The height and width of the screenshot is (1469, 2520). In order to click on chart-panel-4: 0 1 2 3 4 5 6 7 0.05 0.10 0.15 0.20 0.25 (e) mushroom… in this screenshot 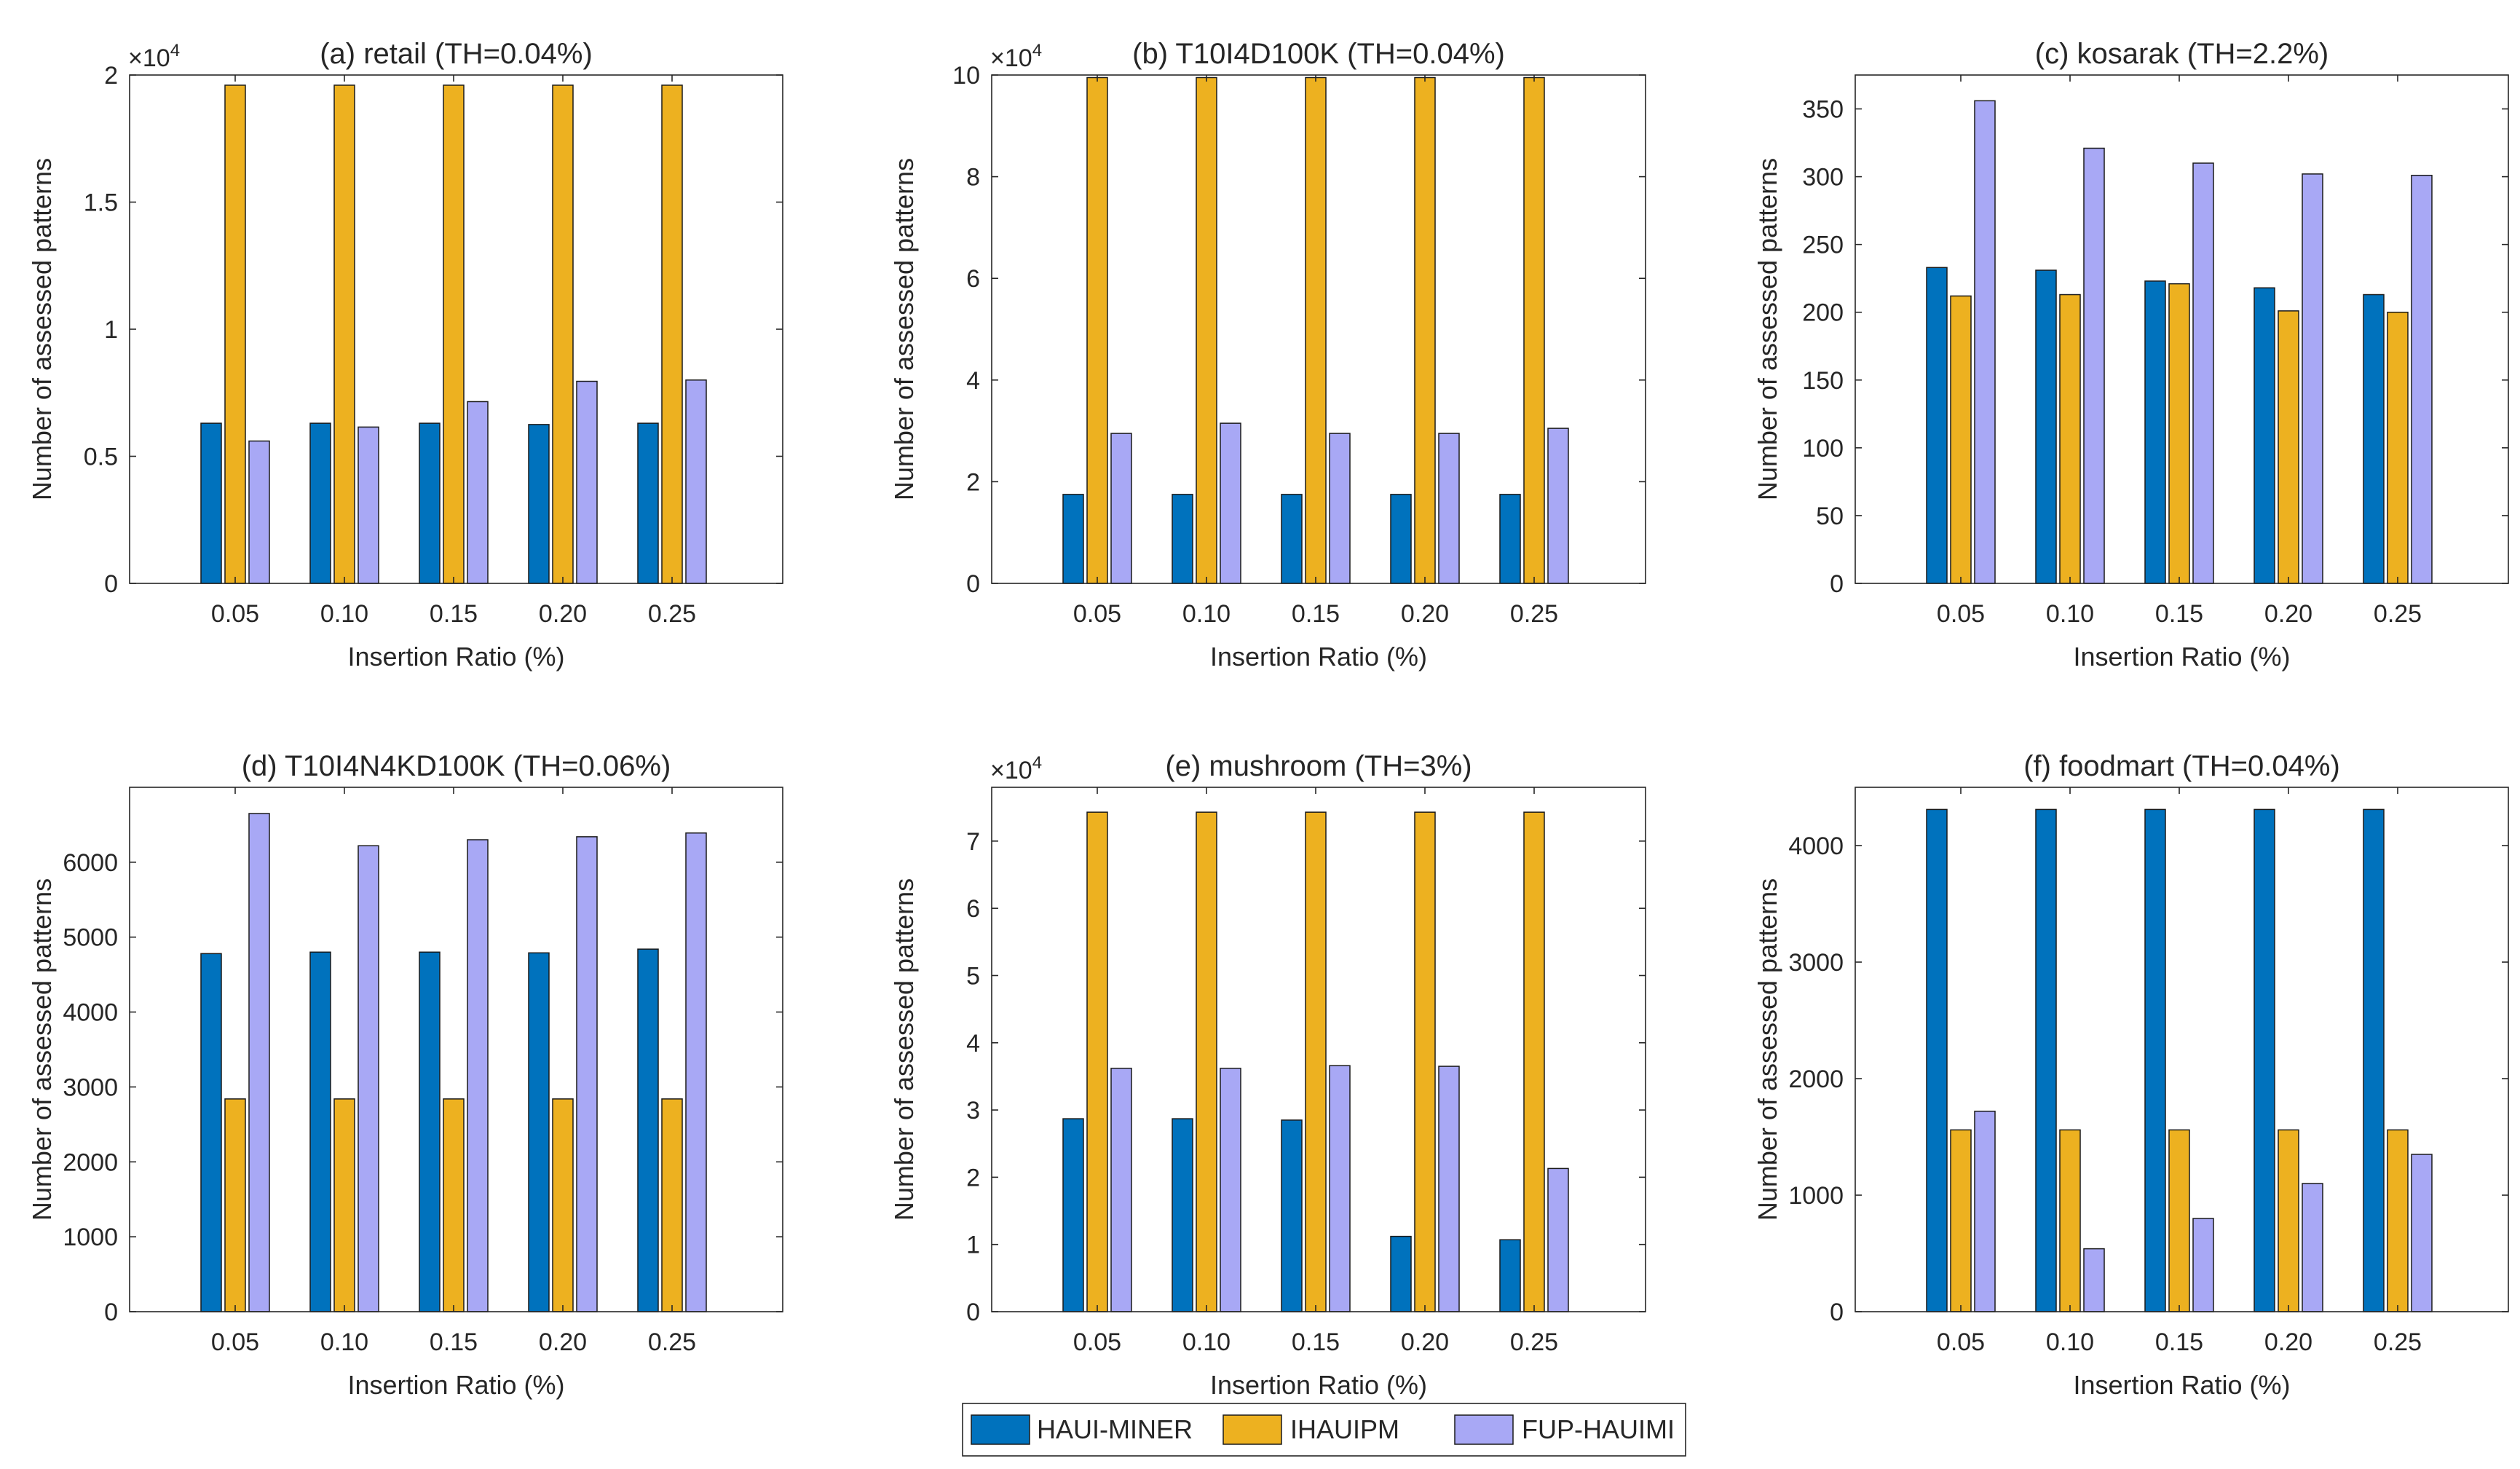, I will do `click(1267, 1075)`.